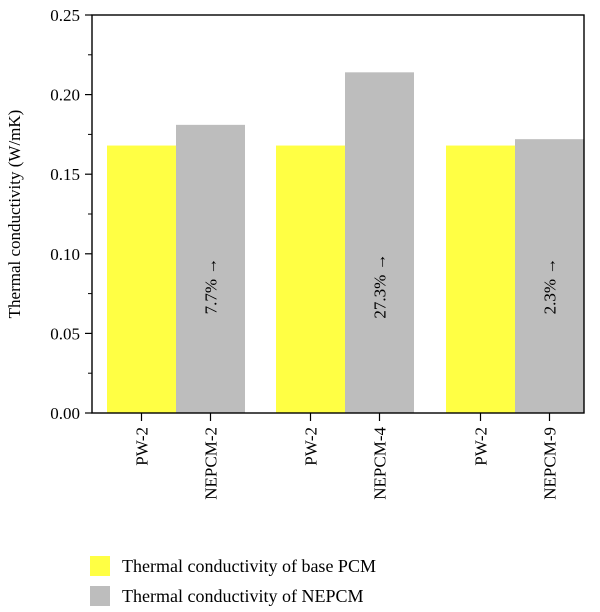 The width and height of the screenshot is (600, 612). I want to click on legend-swatch-base, so click(100, 566).